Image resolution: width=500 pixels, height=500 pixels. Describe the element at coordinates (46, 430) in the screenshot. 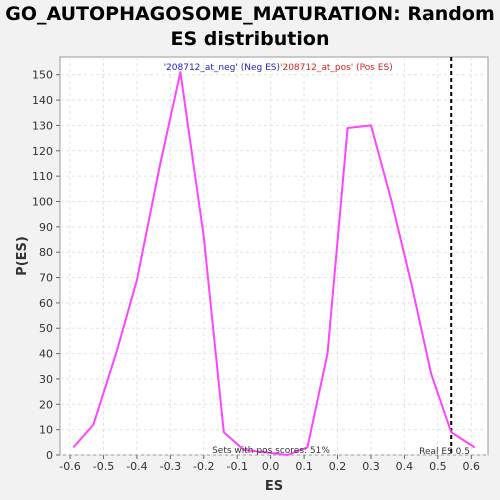

I see `y-tick-label: 10` at that location.